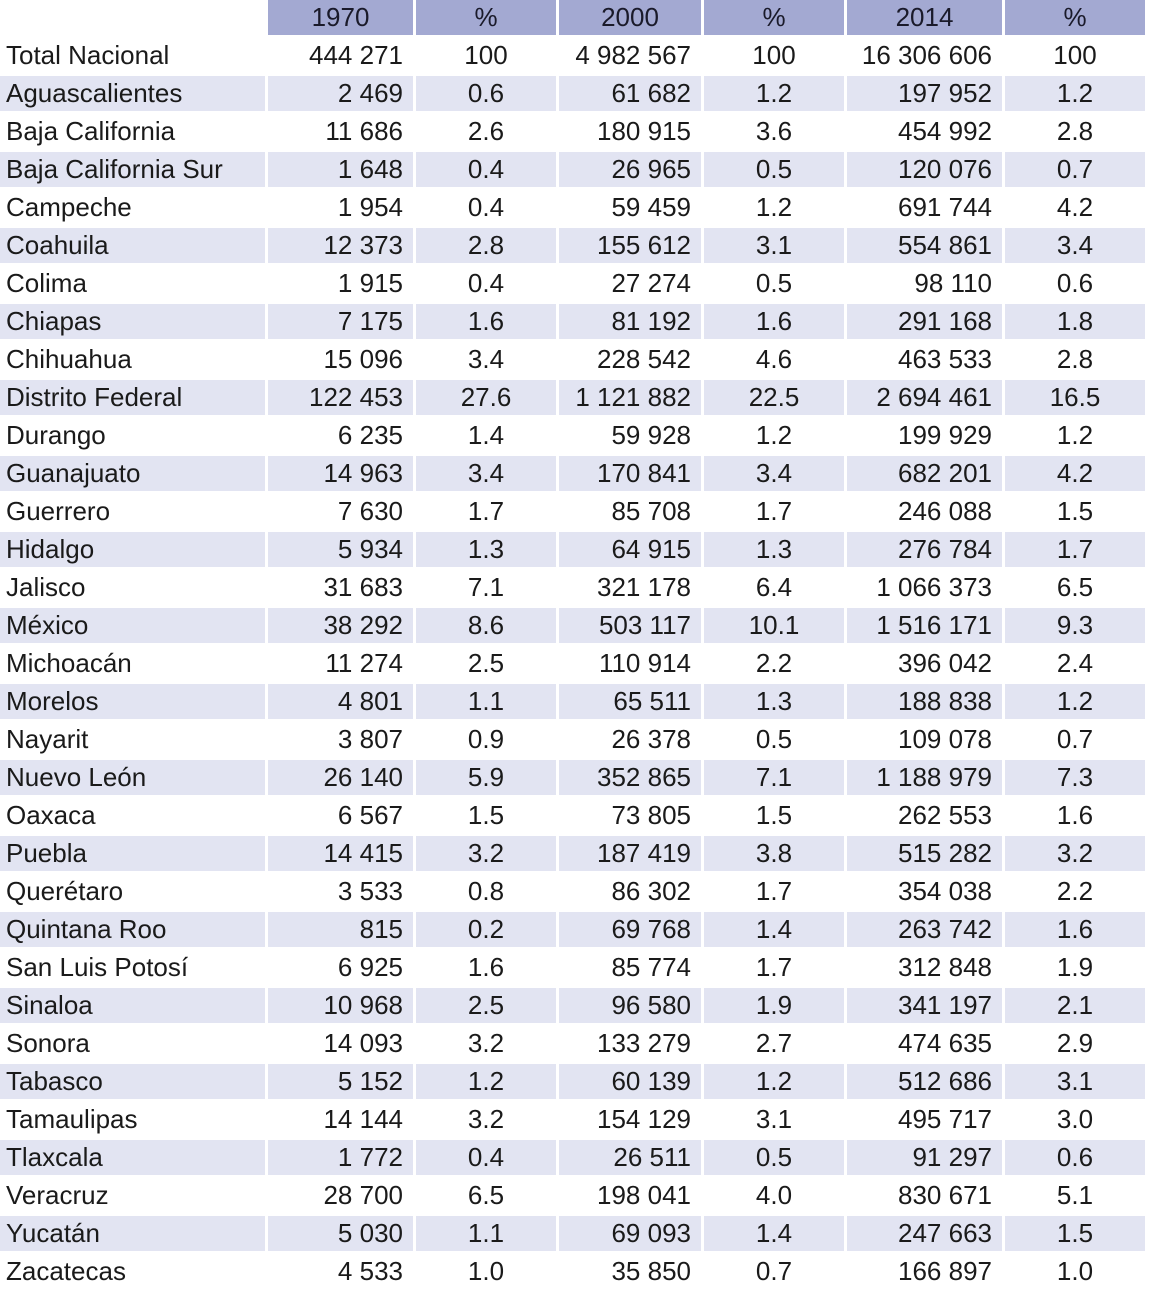 Image resolution: width=1155 pixels, height=1292 pixels. Describe the element at coordinates (1075, 853) in the screenshot. I see `pct-2014-cell: 3.2` at that location.